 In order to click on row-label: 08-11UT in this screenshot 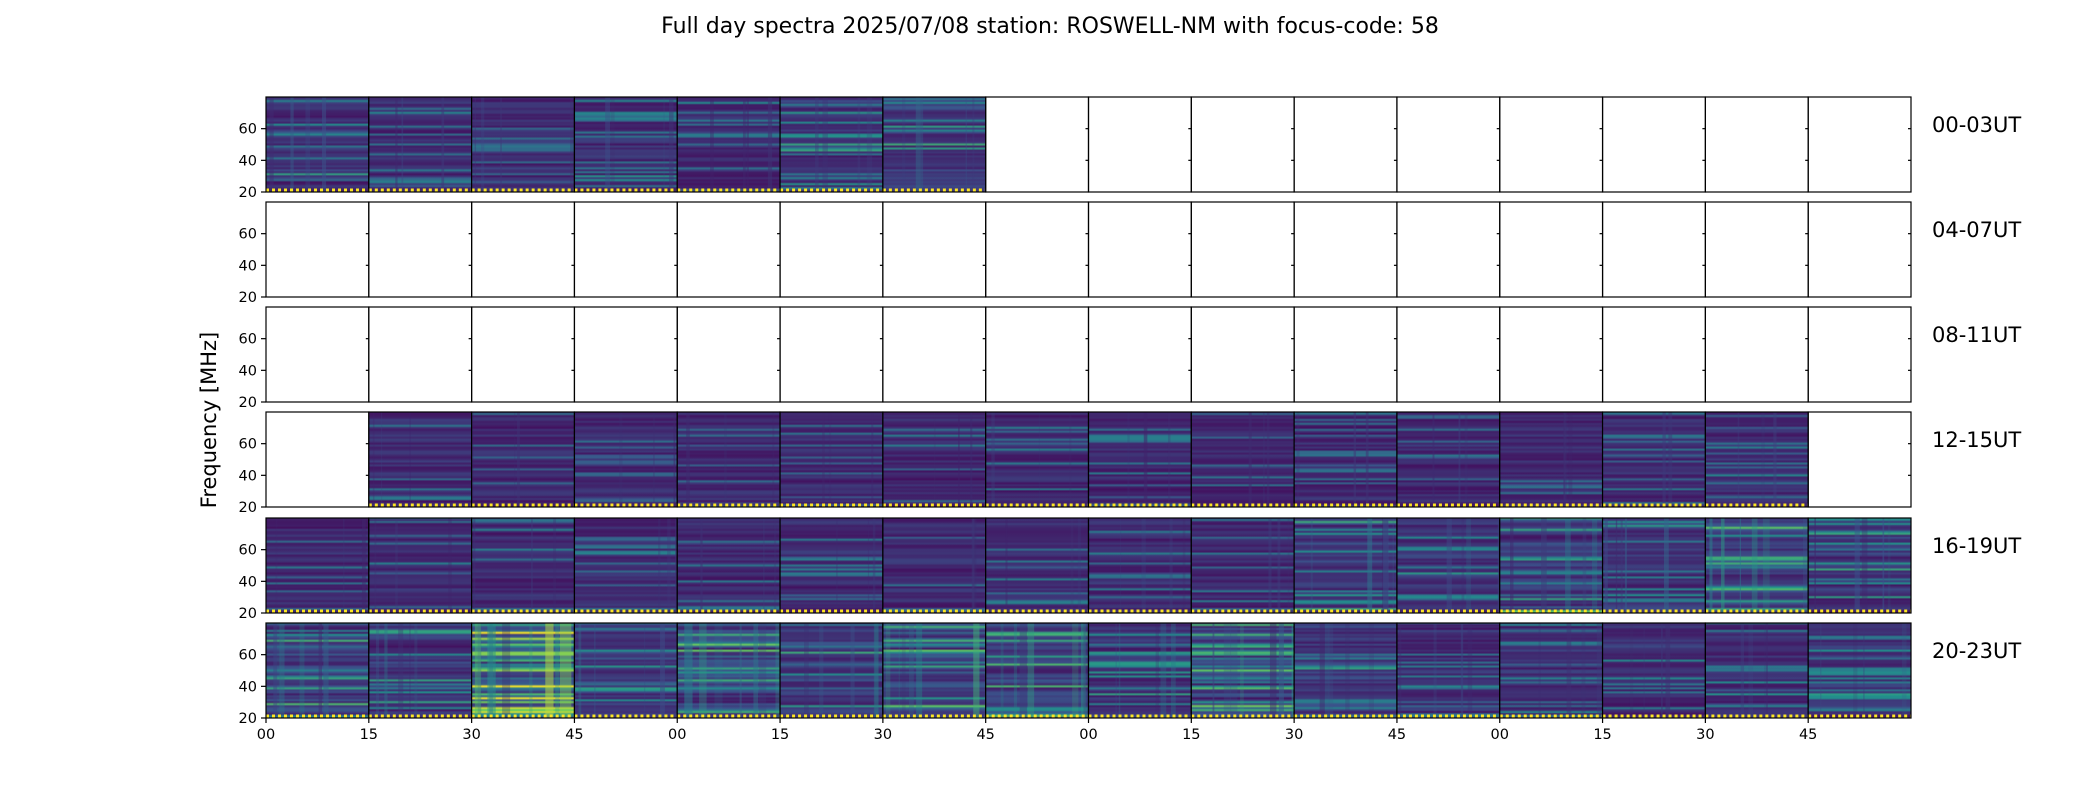, I will do `click(1976, 335)`.